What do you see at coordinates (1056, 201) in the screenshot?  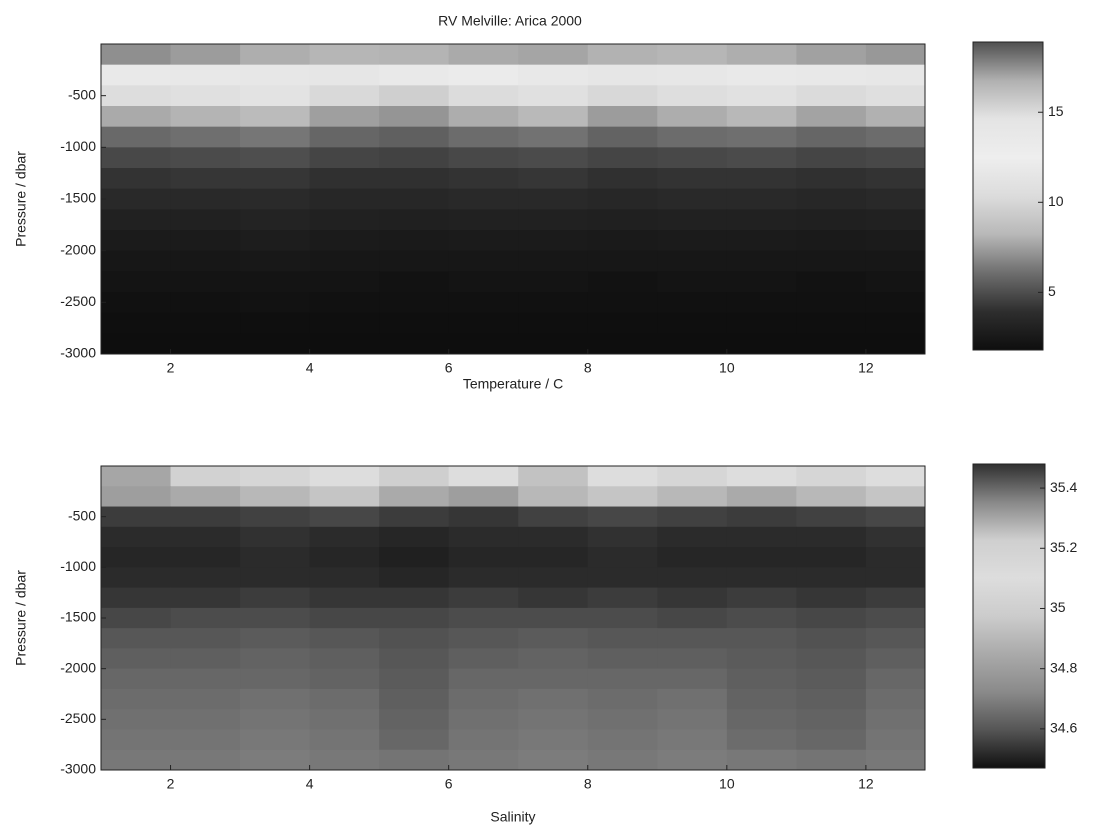 I see `colorbar-tick-label: 10` at bounding box center [1056, 201].